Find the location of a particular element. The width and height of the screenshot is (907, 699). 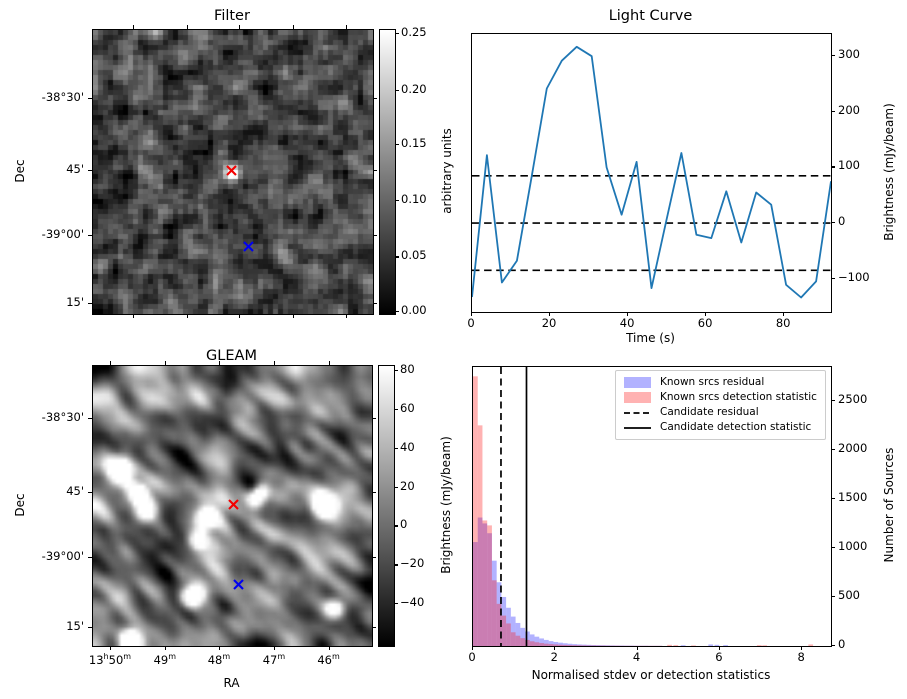

histogram-x-tick-label: 6 is located at coordinates (719, 657).